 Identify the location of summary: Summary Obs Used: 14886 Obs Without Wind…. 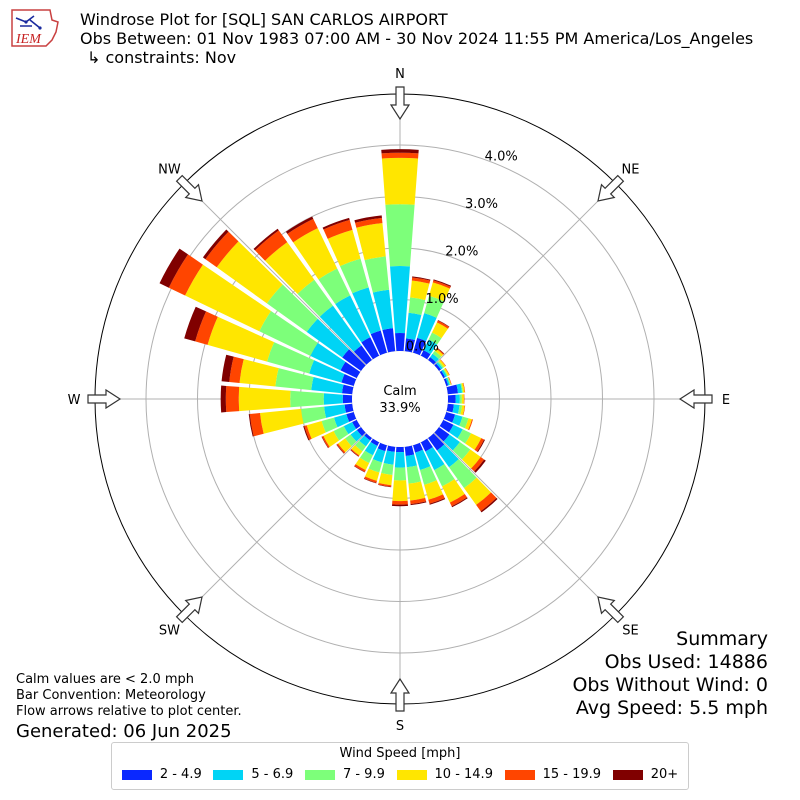
(670, 674).